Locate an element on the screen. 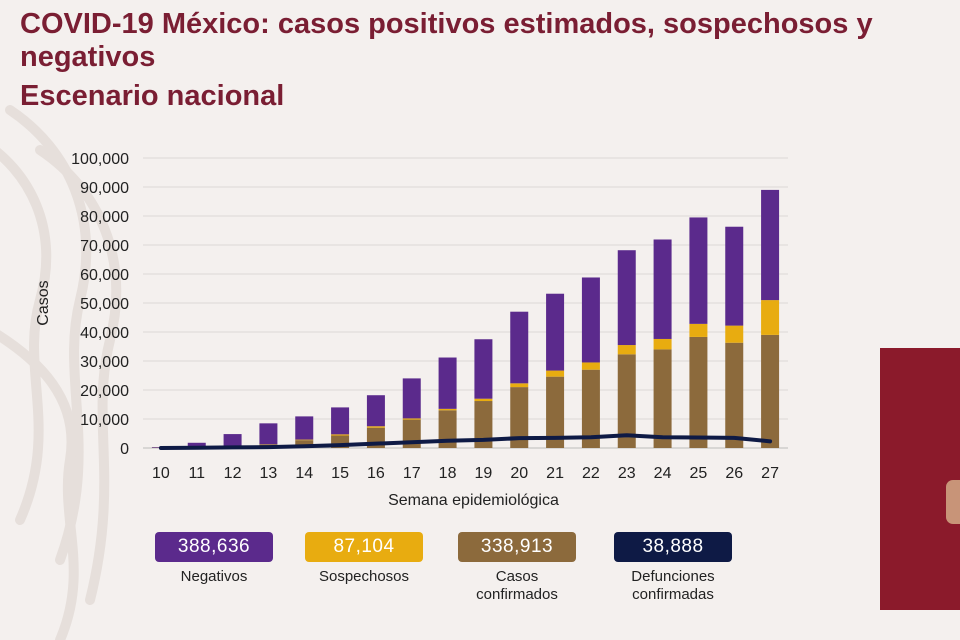  video-panel is located at coordinates (920, 479).